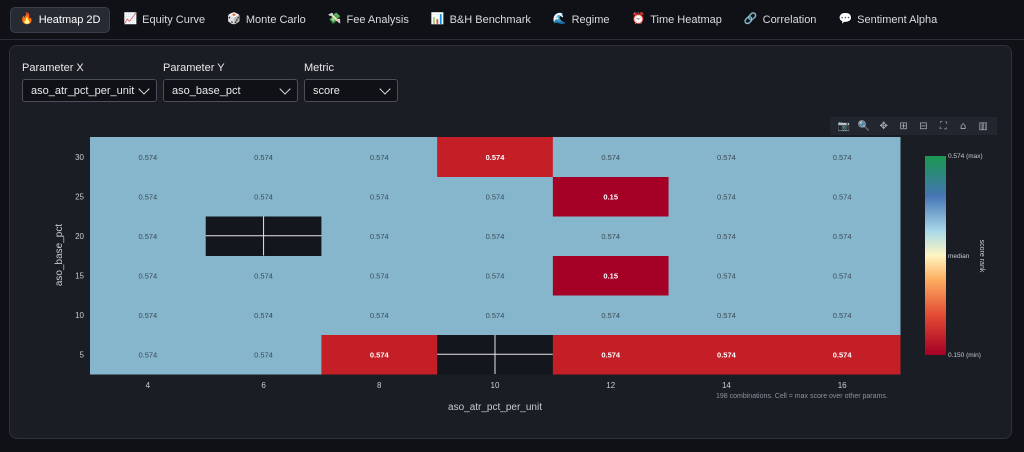  I want to click on reset-home-icon: ⌂, so click(963, 126).